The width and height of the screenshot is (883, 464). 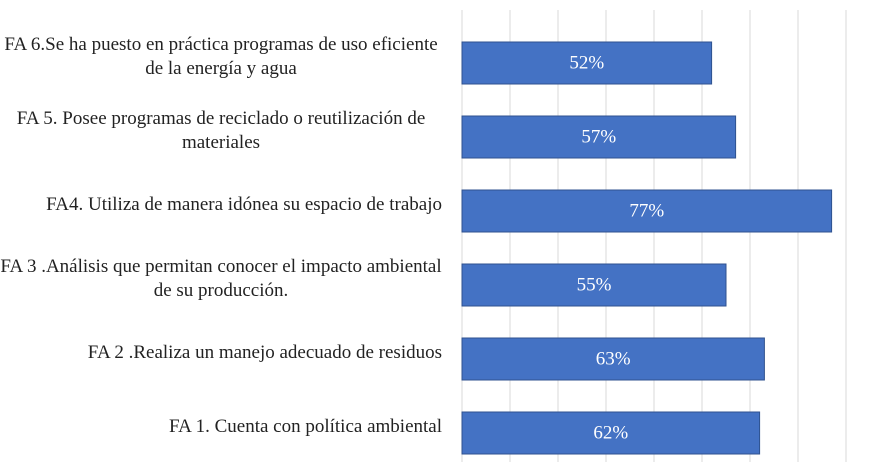 I want to click on value-label: 57%, so click(x=598, y=136).